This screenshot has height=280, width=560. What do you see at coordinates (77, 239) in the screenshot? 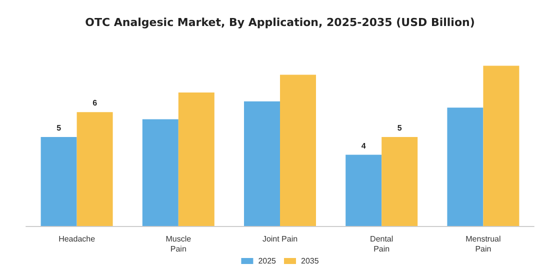
I see `x-tick-label: Headache` at bounding box center [77, 239].